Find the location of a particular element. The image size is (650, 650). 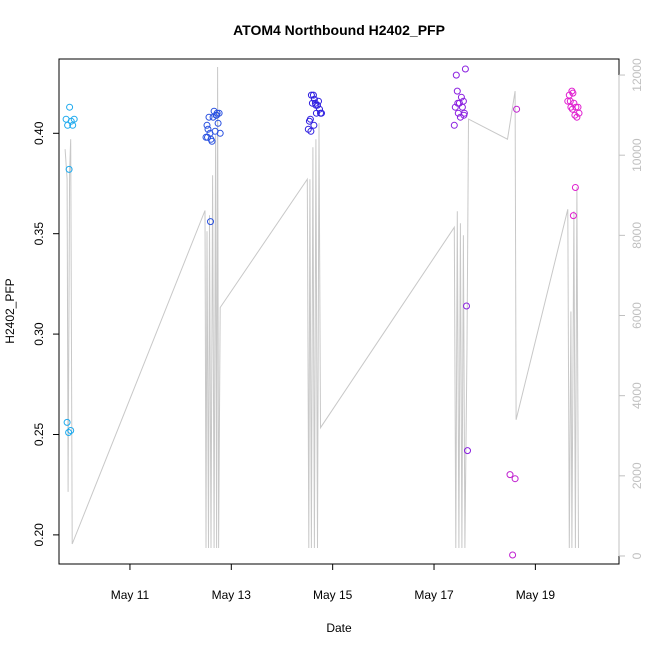

y-tick-label: 0.25 is located at coordinates (39, 434).